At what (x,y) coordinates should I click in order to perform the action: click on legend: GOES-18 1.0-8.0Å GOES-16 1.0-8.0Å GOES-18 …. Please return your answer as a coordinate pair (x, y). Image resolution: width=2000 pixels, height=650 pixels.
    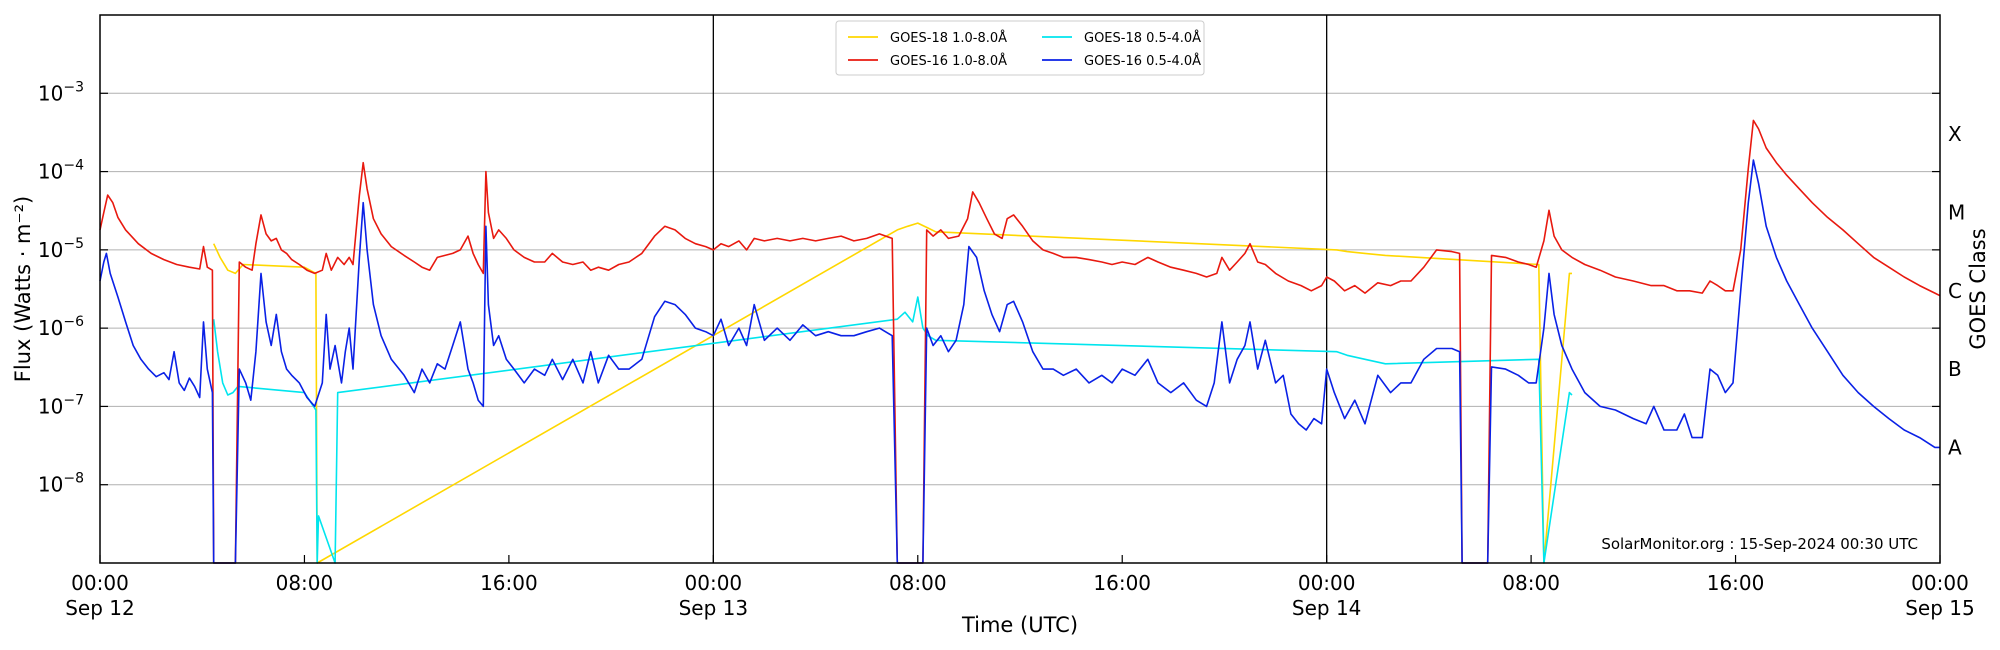
    Looking at the image, I should click on (1020, 48).